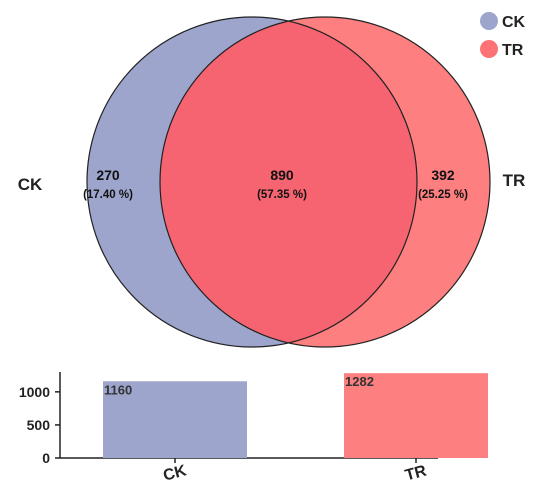 The width and height of the screenshot is (550, 491). I want to click on set-label-ck: CK, so click(30, 184).